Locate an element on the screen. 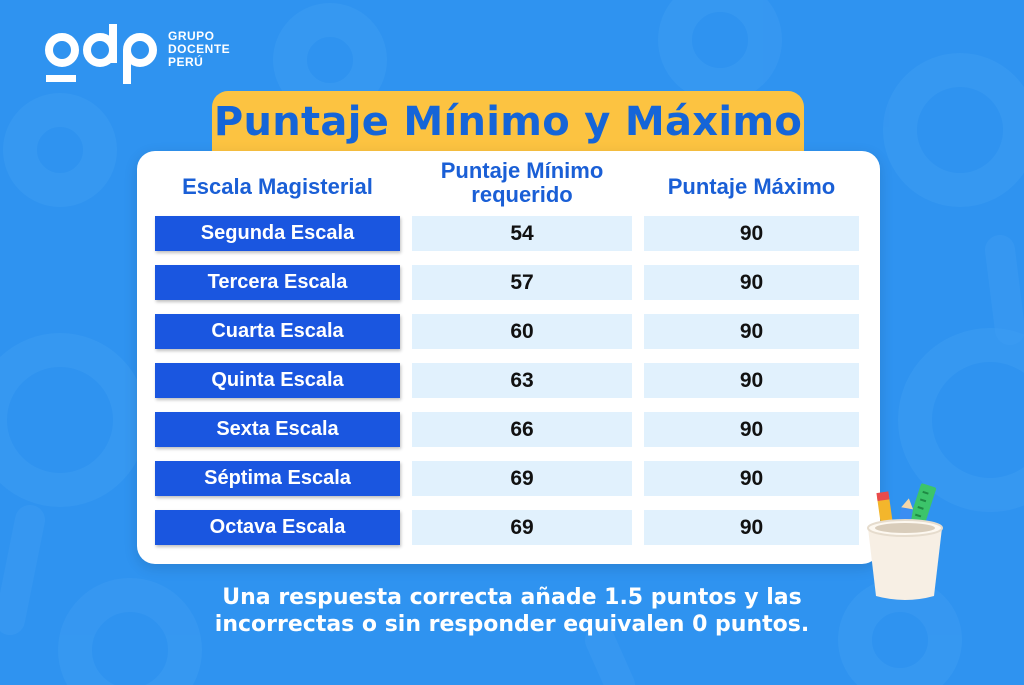 This screenshot has height=685, width=1024. page-title: Puntaje Mínimo y Máximo is located at coordinates (508, 122).